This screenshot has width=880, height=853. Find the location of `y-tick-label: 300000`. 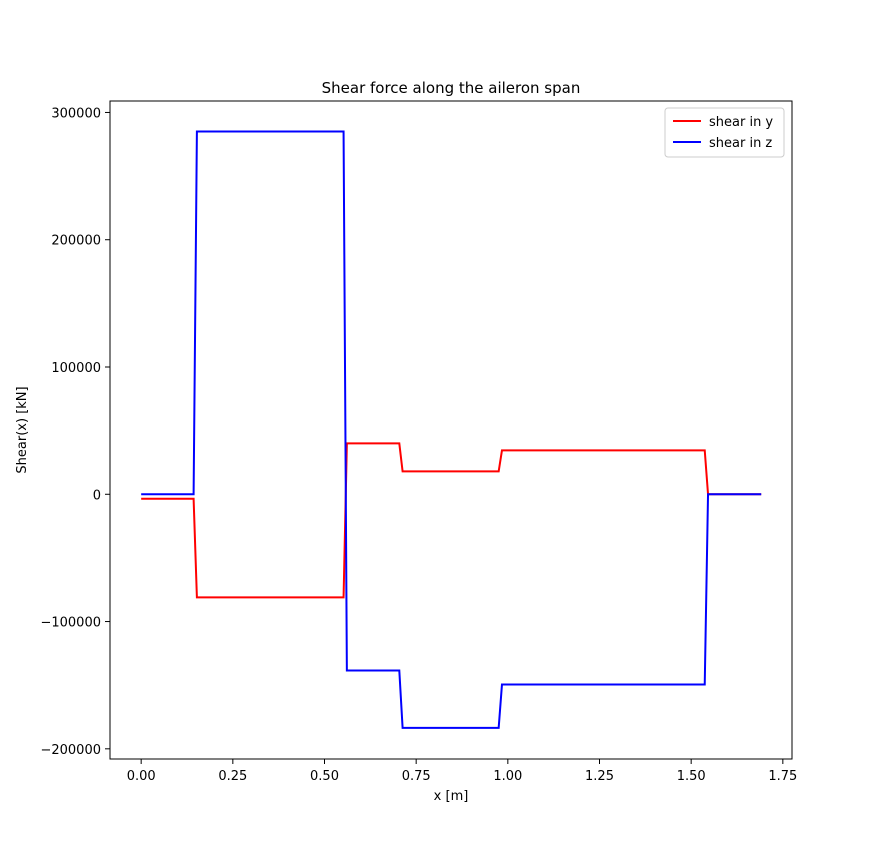

y-tick-label: 300000 is located at coordinates (76, 113).